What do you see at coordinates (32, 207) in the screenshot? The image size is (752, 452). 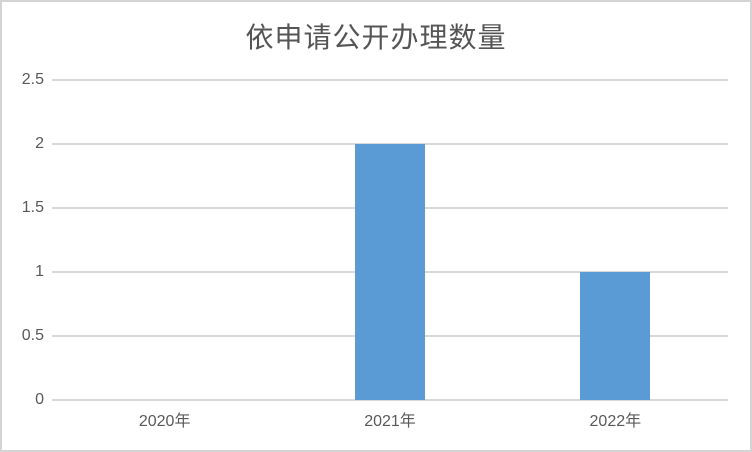 I see `y-tick-label: 1.5` at bounding box center [32, 207].